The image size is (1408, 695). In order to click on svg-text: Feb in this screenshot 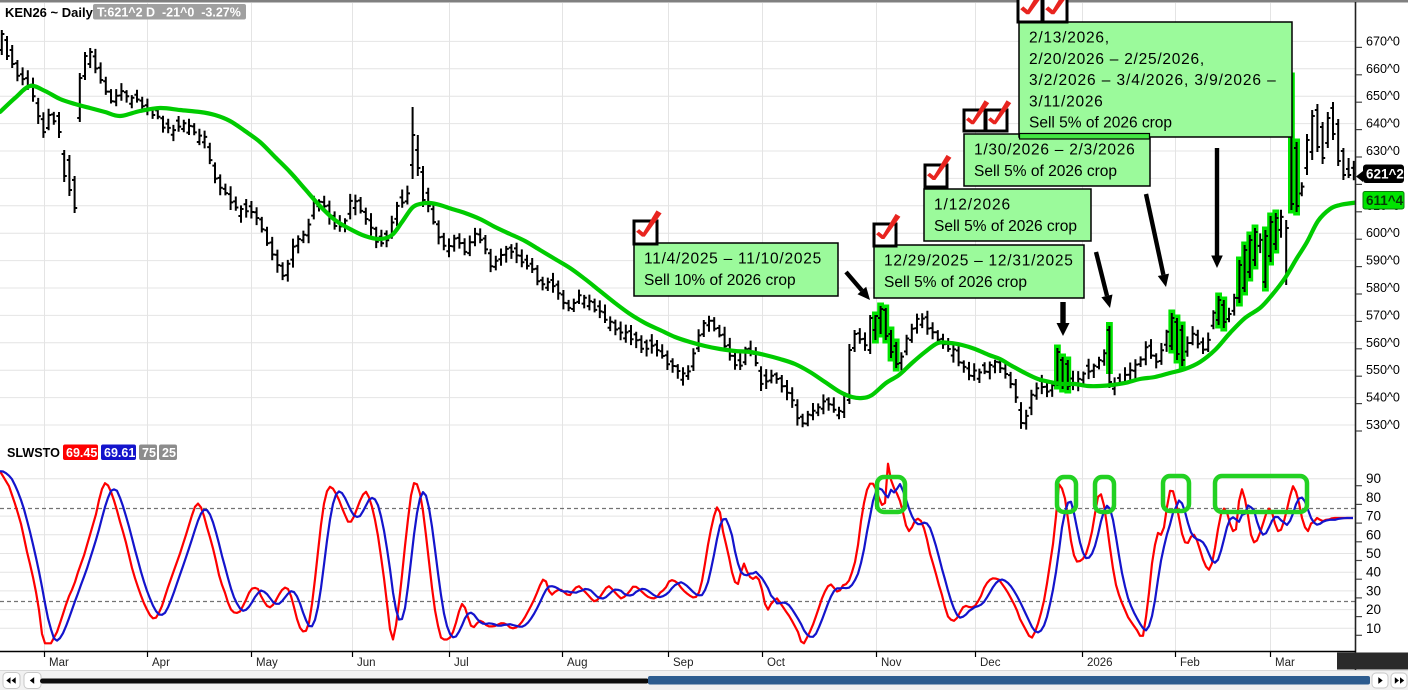, I will do `click(1190, 663)`.